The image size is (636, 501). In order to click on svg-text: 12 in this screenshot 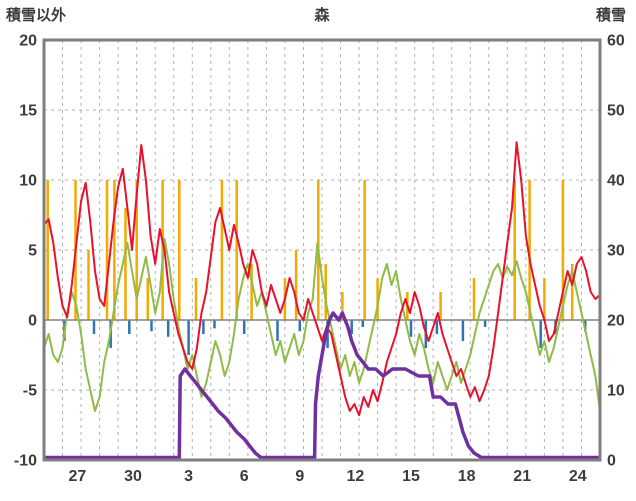, I will do `click(356, 476)`.